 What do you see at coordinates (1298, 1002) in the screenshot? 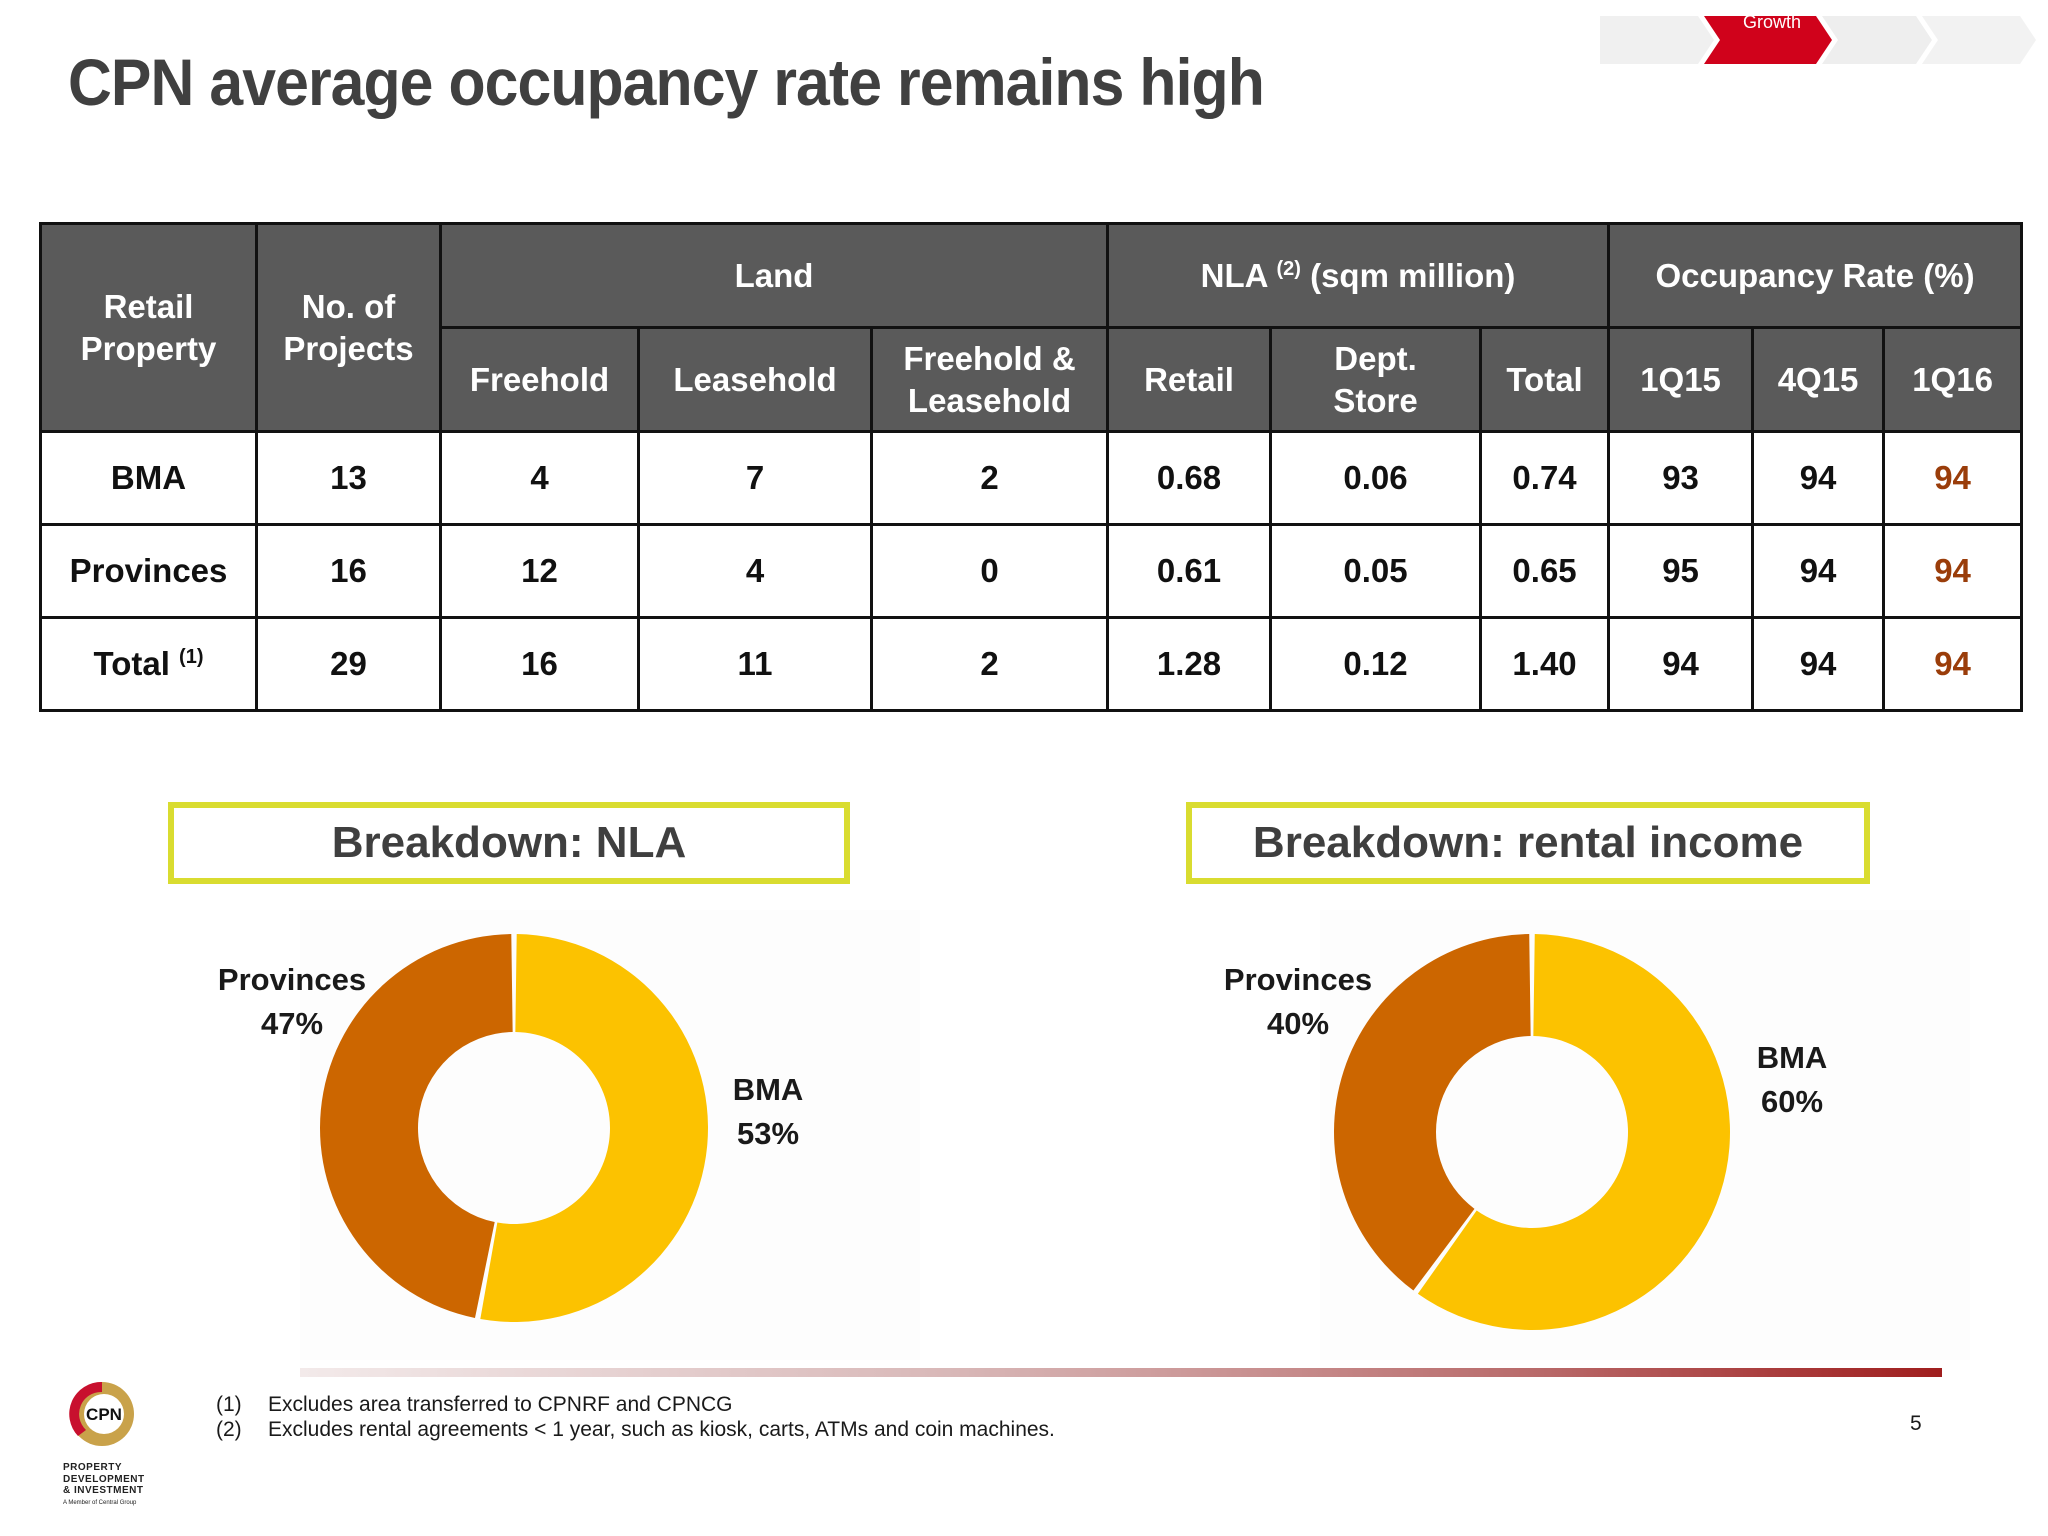
I see `rental-provinces-label: Provinces 40%` at bounding box center [1298, 1002].